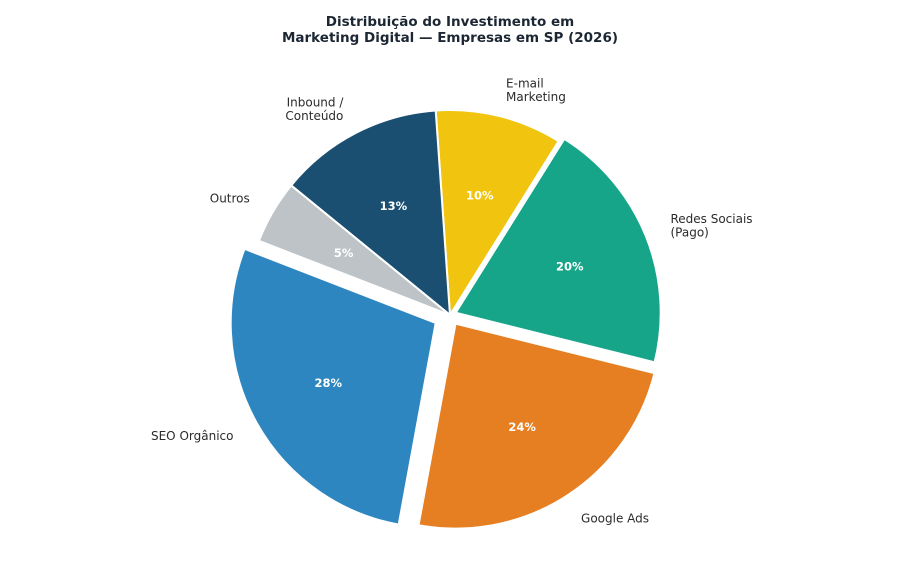  What do you see at coordinates (570, 267) in the screenshot?
I see `pct-label-redes-sociais-pago: 20%` at bounding box center [570, 267].